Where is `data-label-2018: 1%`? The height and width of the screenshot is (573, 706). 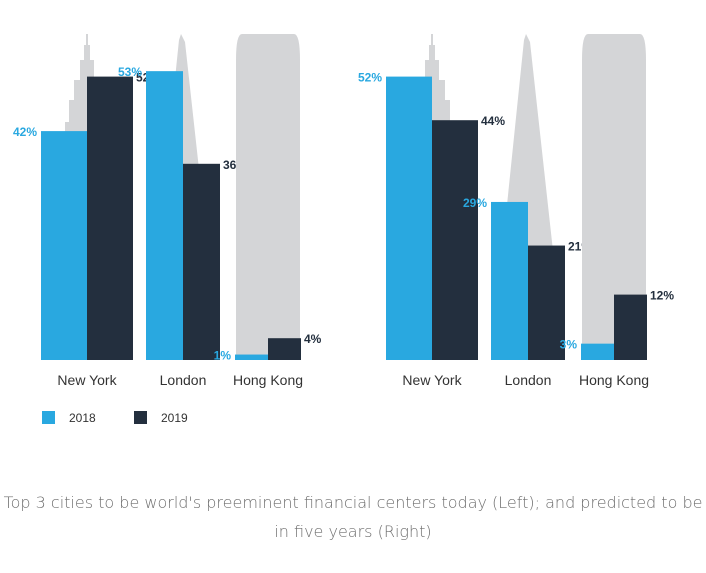
data-label-2018: 1% is located at coordinates (223, 356).